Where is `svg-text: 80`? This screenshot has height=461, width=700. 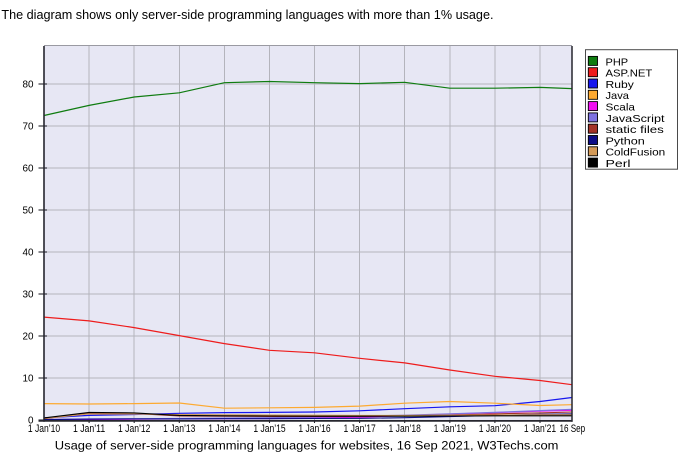 svg-text: 80 is located at coordinates (28, 84).